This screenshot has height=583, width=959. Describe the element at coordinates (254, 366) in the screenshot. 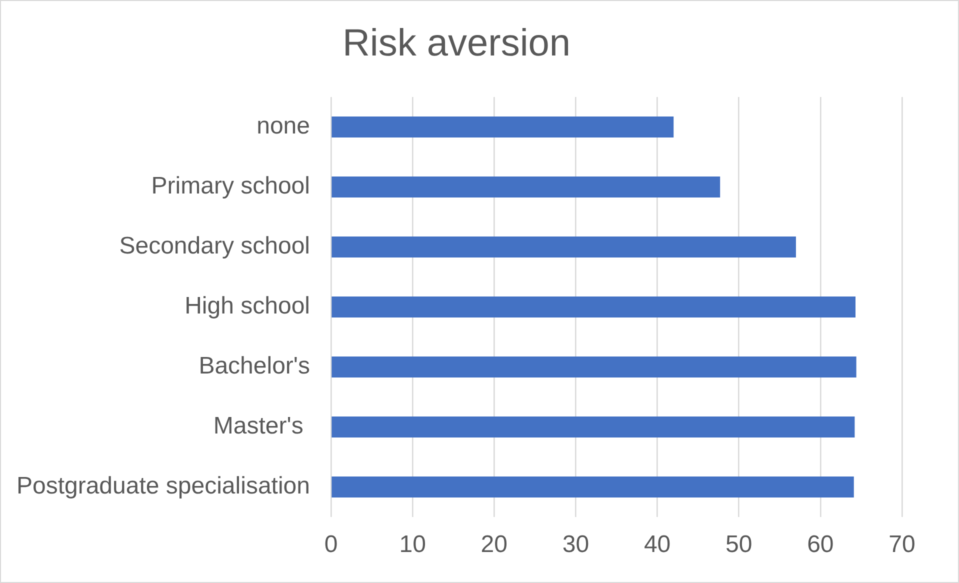

I see `y-tick-label: Bachelor's` at that location.